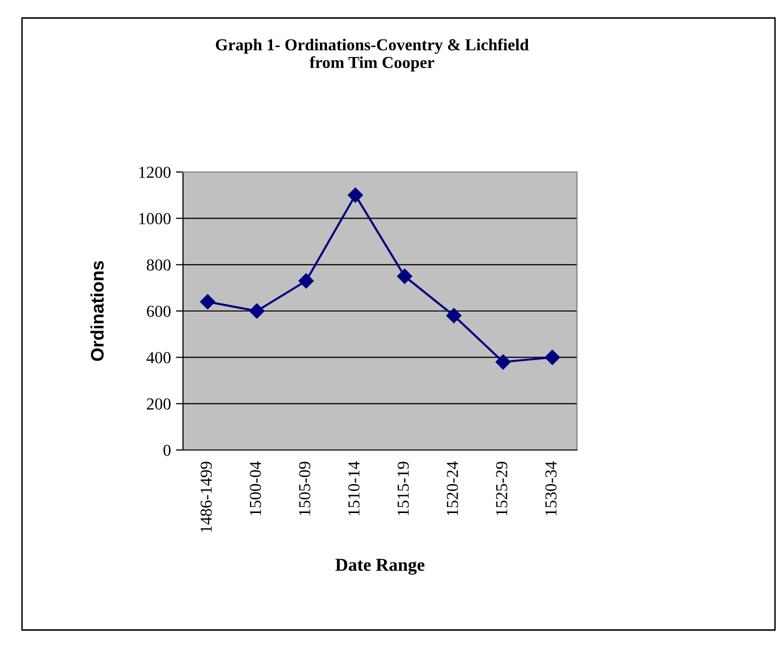 The height and width of the screenshot is (645, 782). I want to click on x-tick-label: 1486-1499, so click(206, 497).